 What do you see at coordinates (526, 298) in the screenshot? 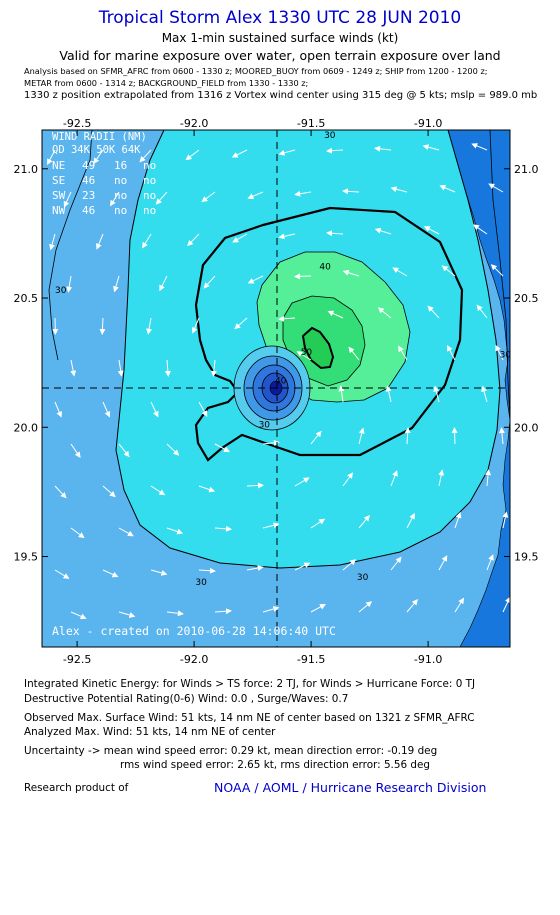
I see `y-tick-label-right: 20.5` at bounding box center [526, 298].